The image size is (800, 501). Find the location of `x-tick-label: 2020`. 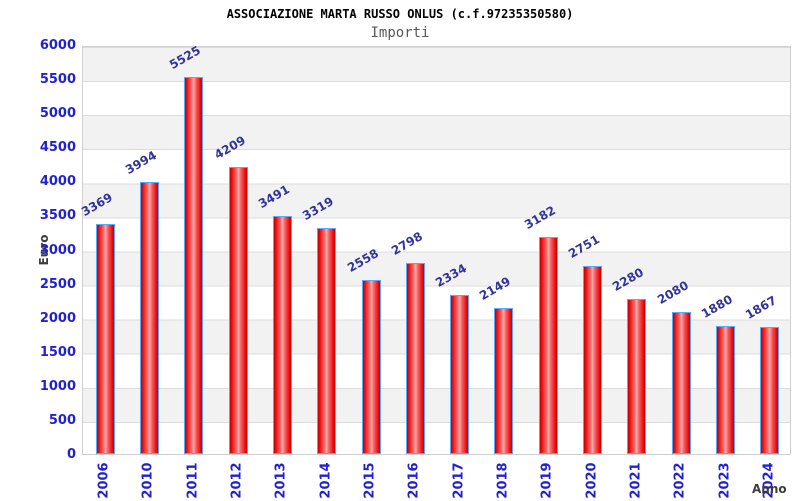

x-tick-label: 2020 is located at coordinates (592, 480).